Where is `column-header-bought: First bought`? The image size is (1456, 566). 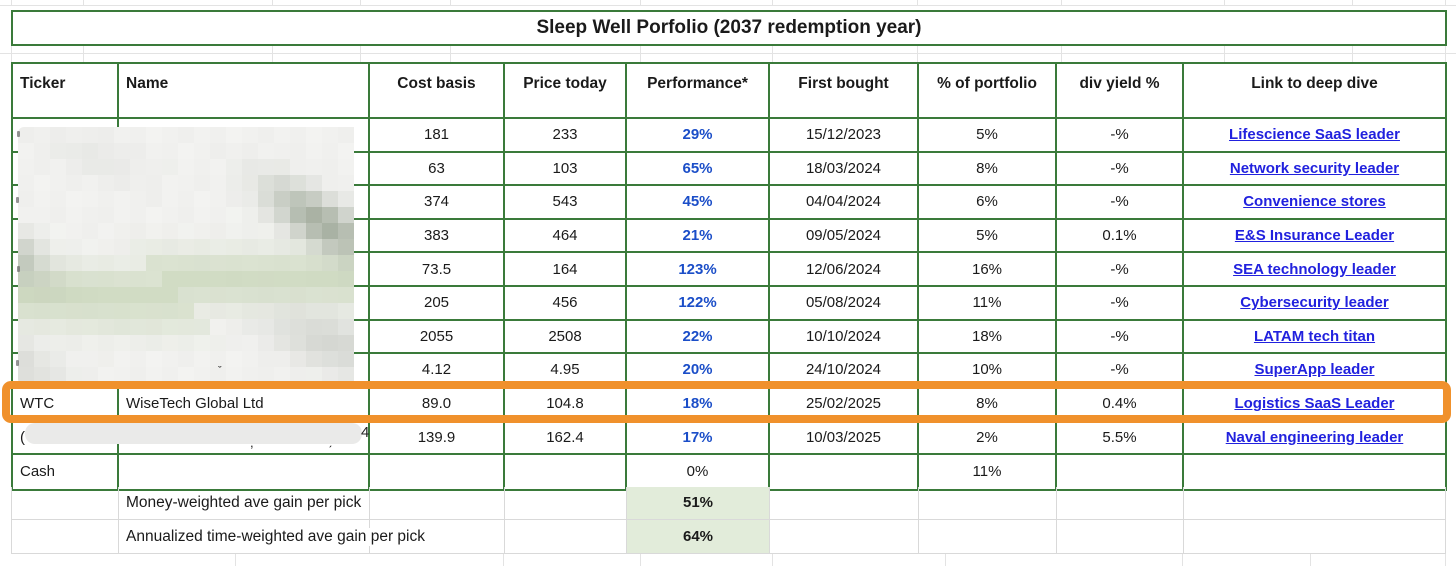 column-header-bought: First bought is located at coordinates (844, 91).